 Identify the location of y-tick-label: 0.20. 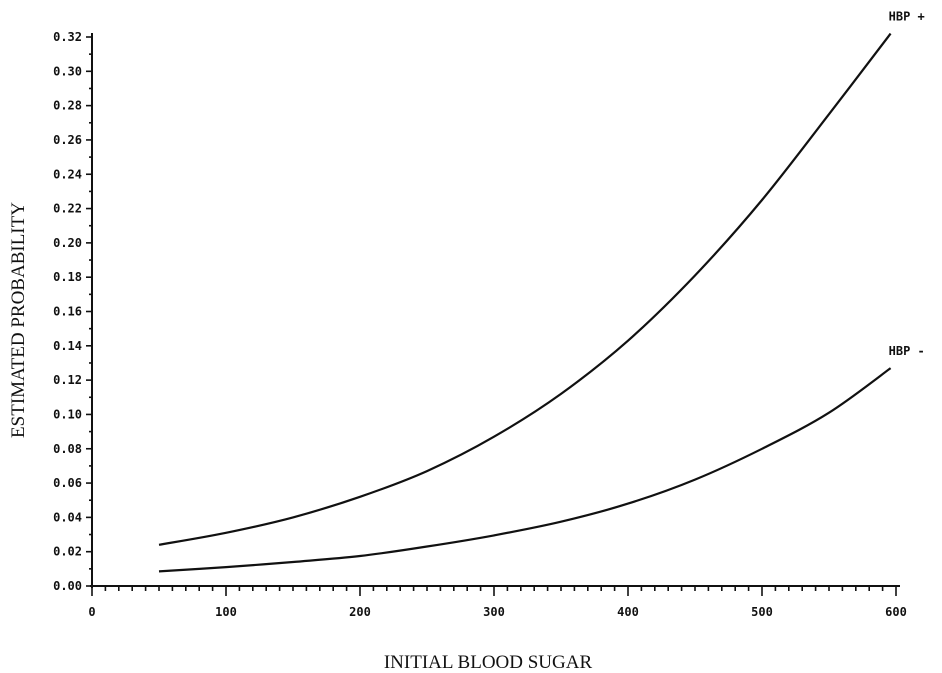
(67, 243).